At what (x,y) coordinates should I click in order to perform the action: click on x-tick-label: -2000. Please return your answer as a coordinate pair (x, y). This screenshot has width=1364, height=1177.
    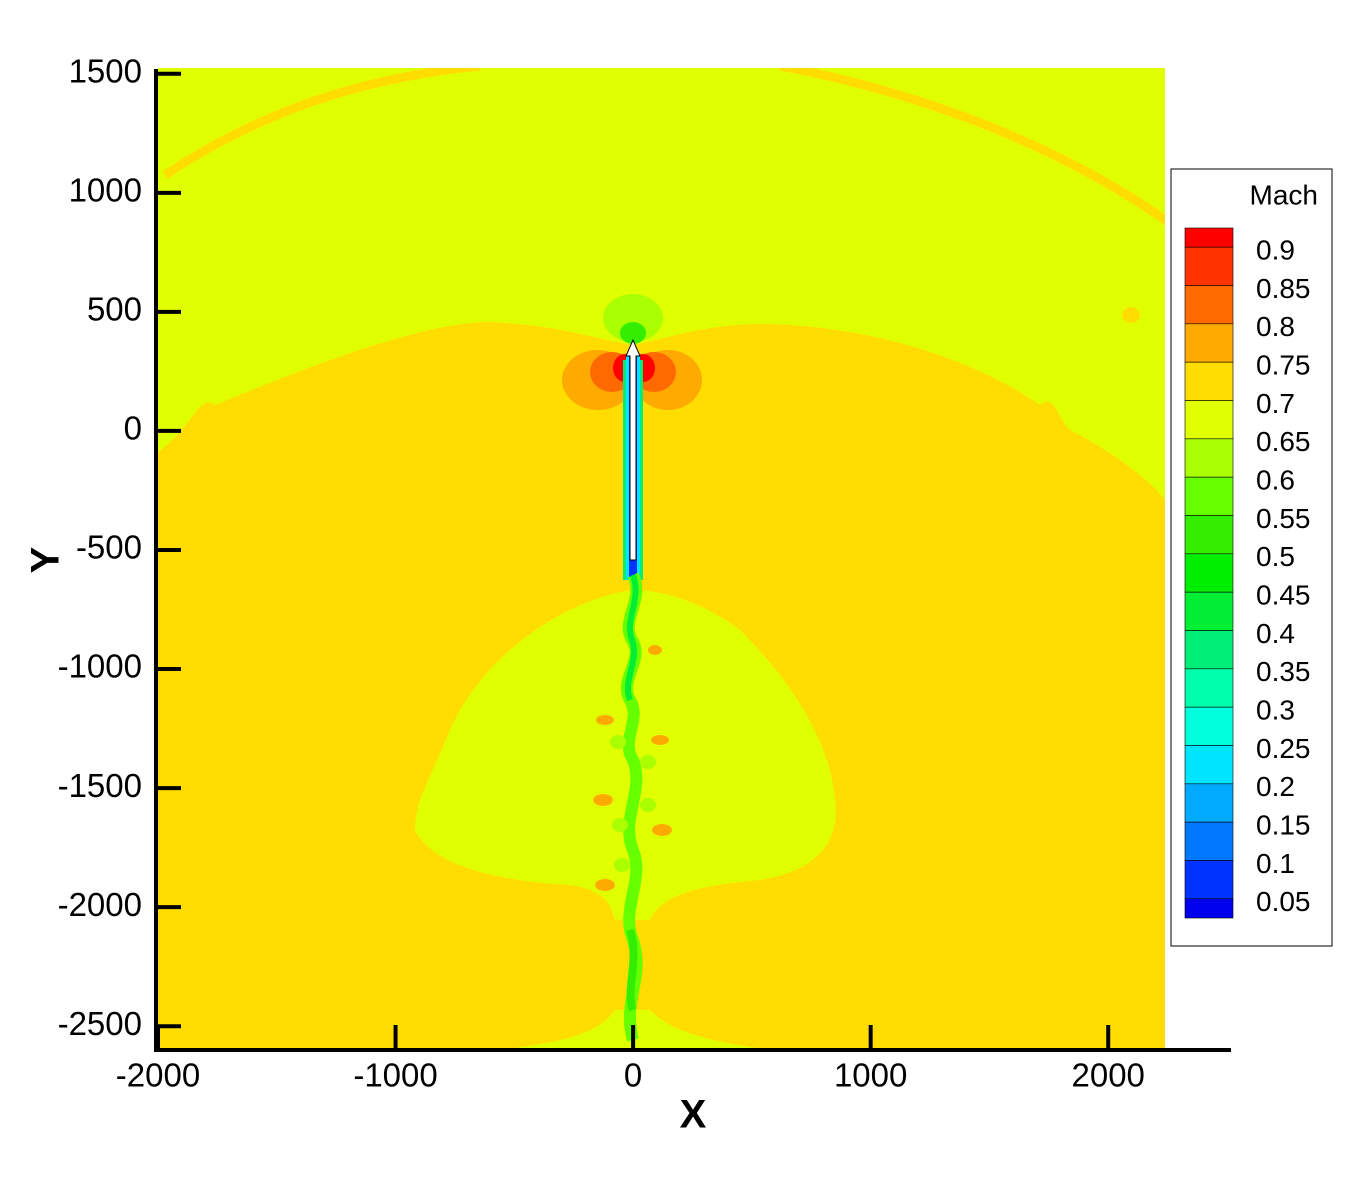
    Looking at the image, I should click on (158, 1075).